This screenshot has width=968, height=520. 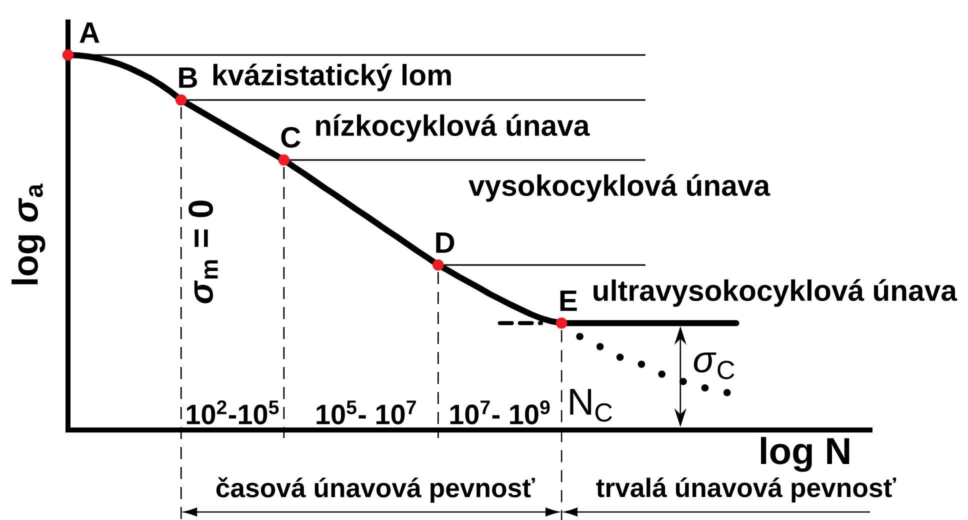 I want to click on annotation: vysokocyklová únava, so click(x=619, y=188).